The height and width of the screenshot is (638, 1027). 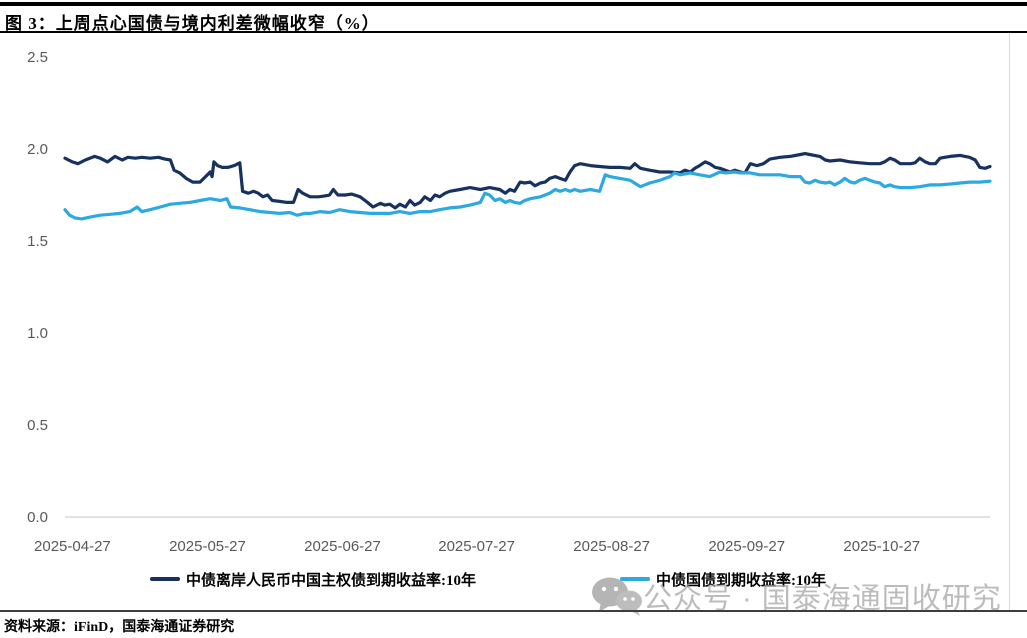 What do you see at coordinates (513, 4) in the screenshot?
I see `top-border-rule` at bounding box center [513, 4].